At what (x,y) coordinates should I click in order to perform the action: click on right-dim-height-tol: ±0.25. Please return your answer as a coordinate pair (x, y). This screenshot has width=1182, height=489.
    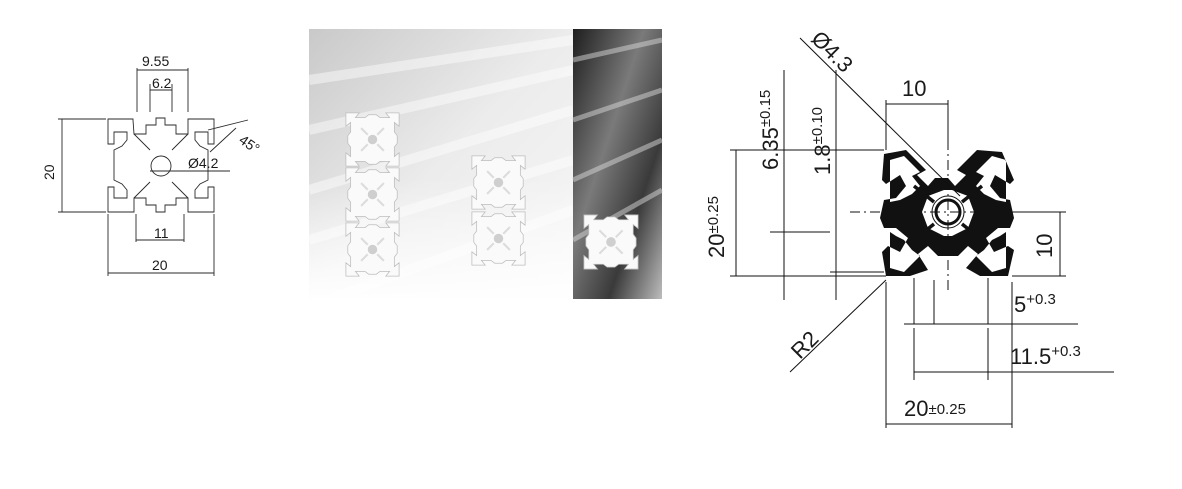
    Looking at the image, I should click on (713, 214).